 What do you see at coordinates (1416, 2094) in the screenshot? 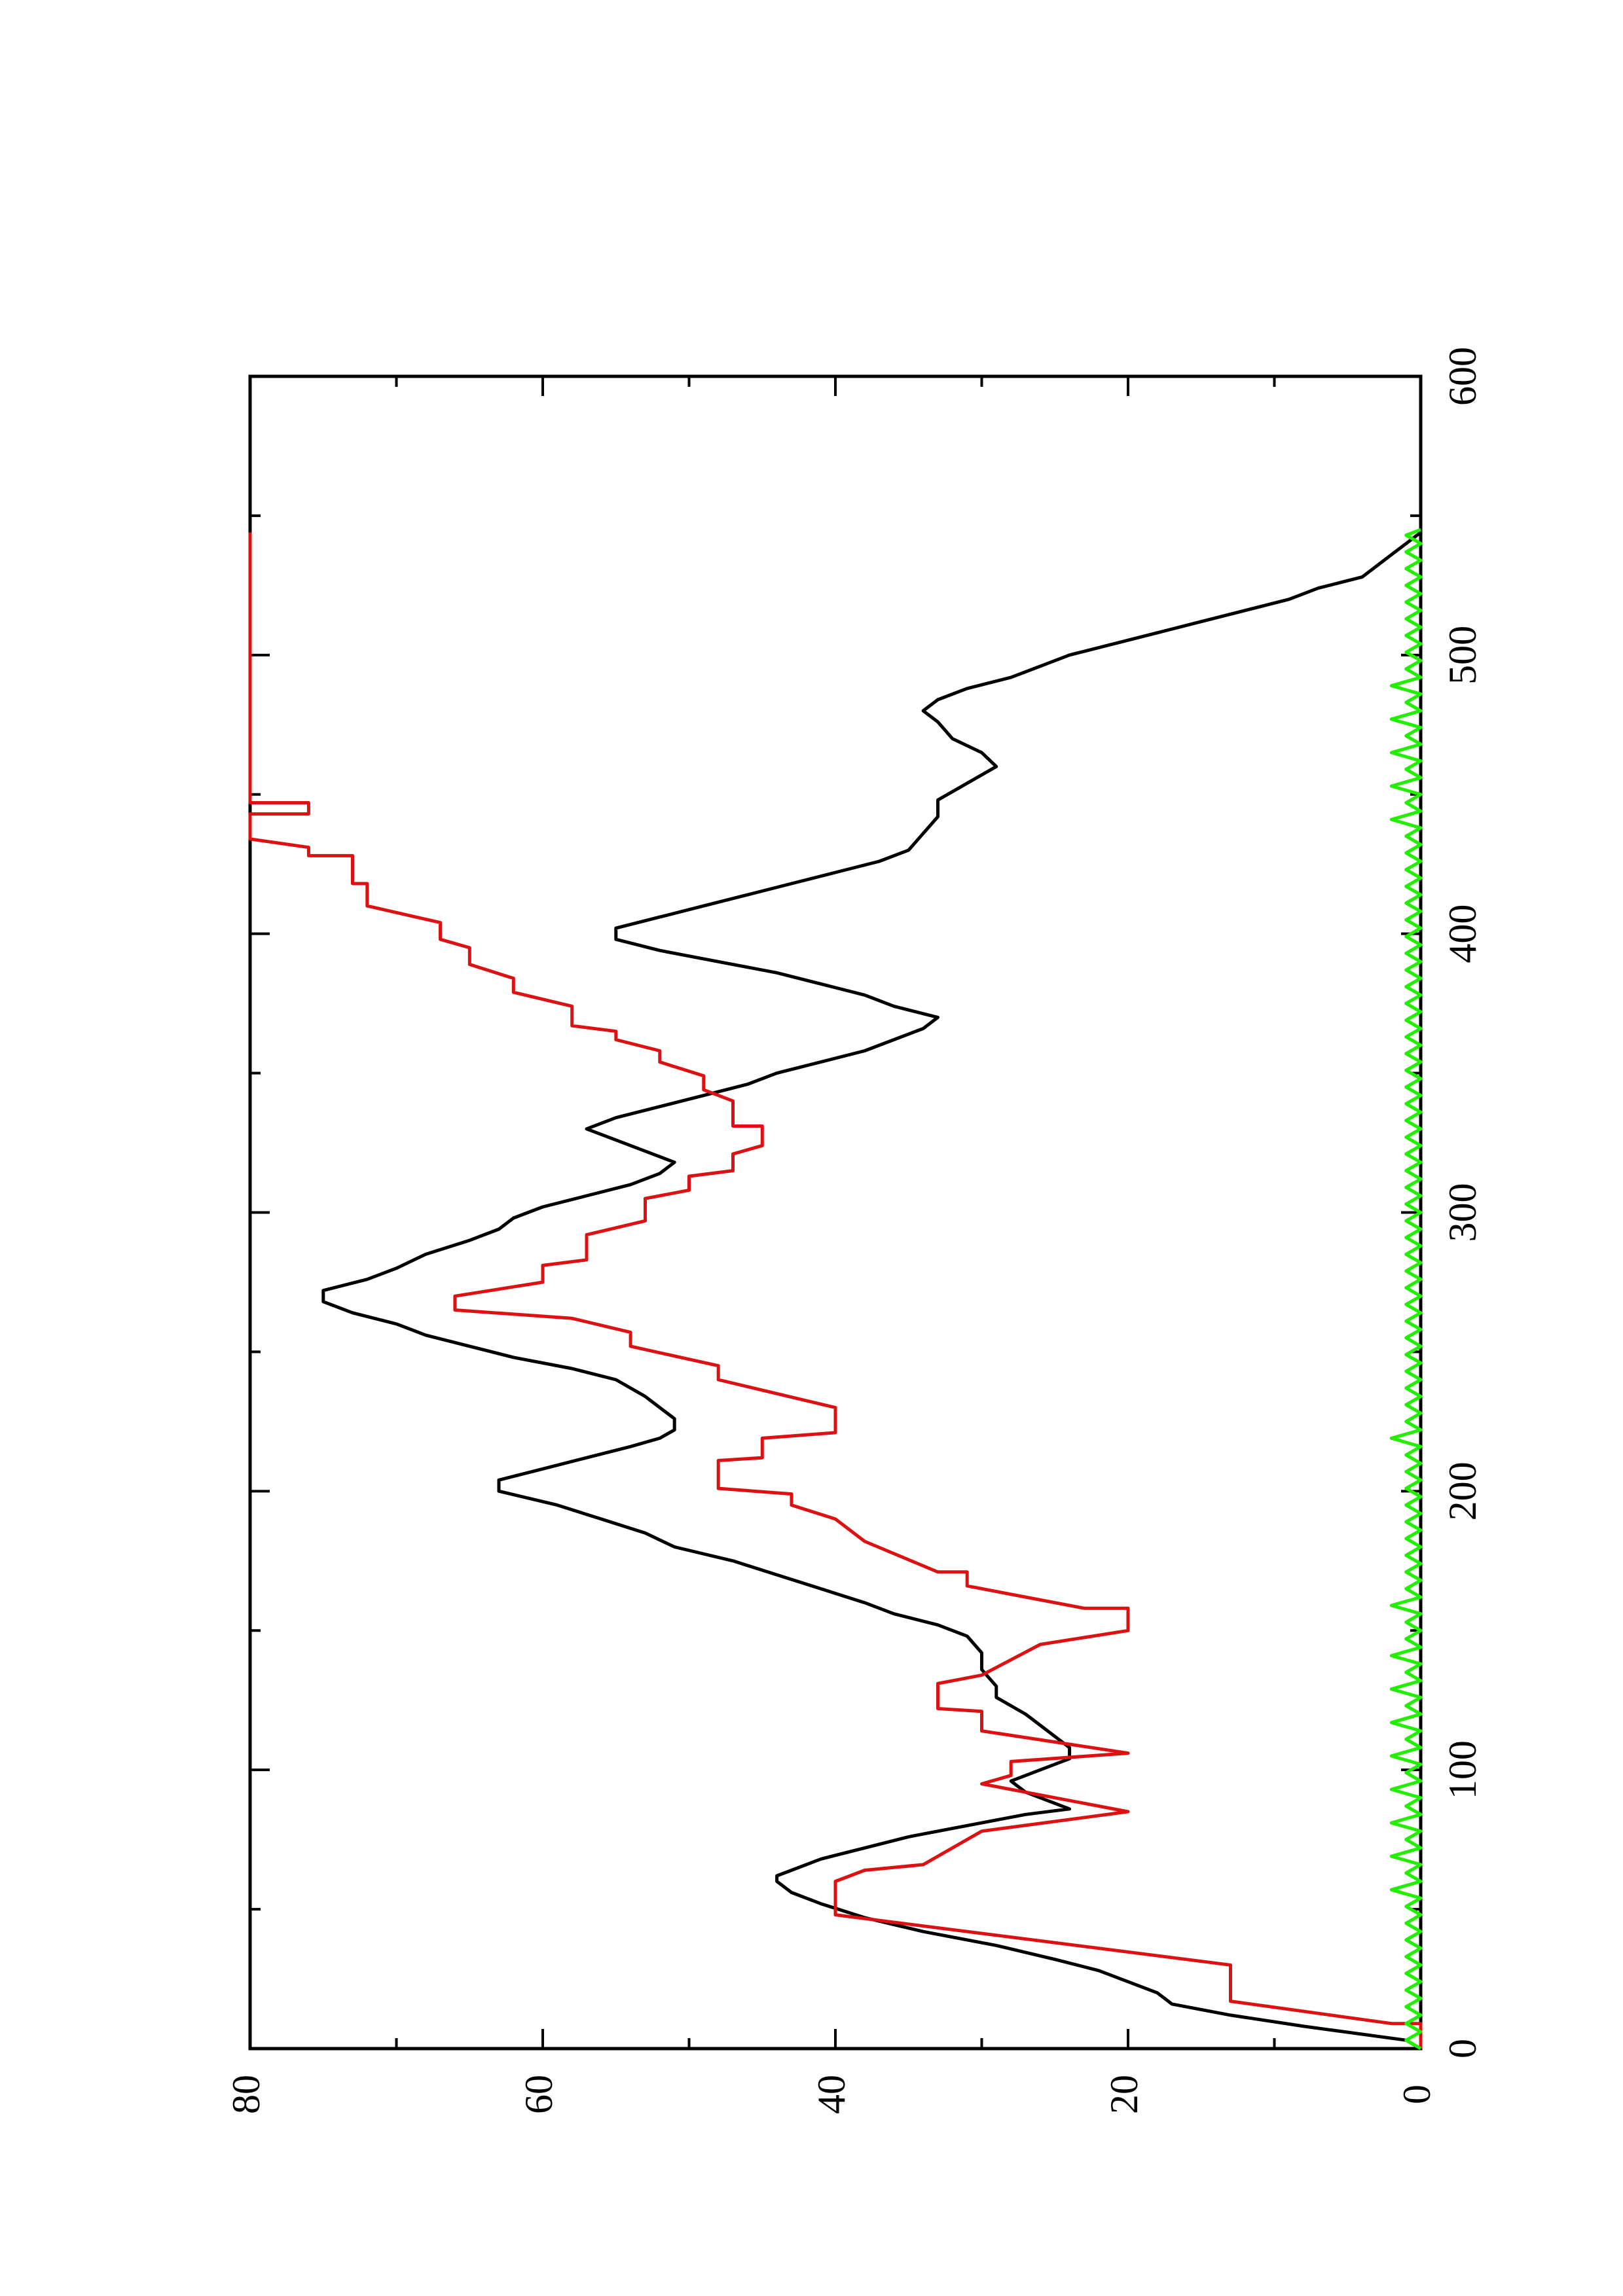
I see `y-tick-label: 0` at bounding box center [1416, 2094].